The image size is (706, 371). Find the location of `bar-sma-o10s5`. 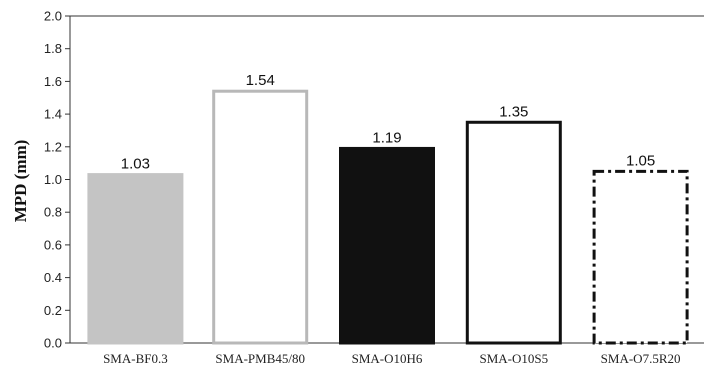

bar-sma-o10s5 is located at coordinates (513, 232).